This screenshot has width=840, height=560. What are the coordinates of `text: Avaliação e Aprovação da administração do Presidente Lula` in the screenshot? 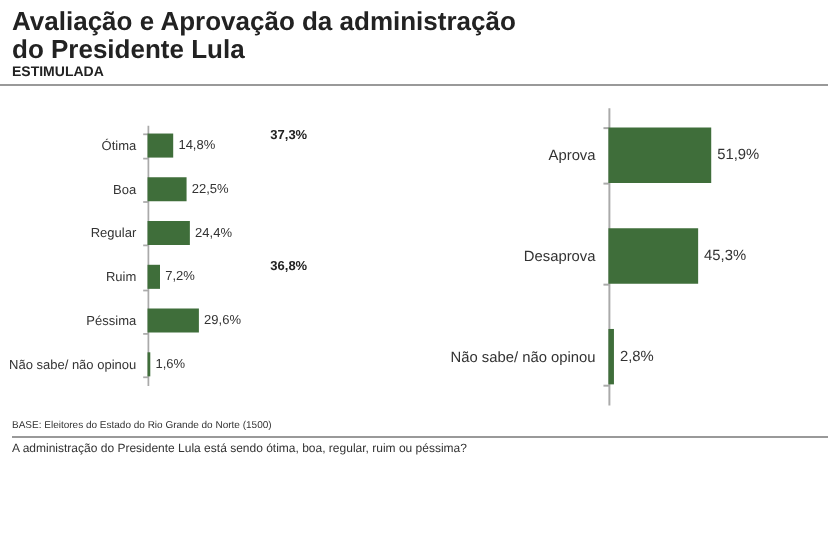 It's located at (265, 35).